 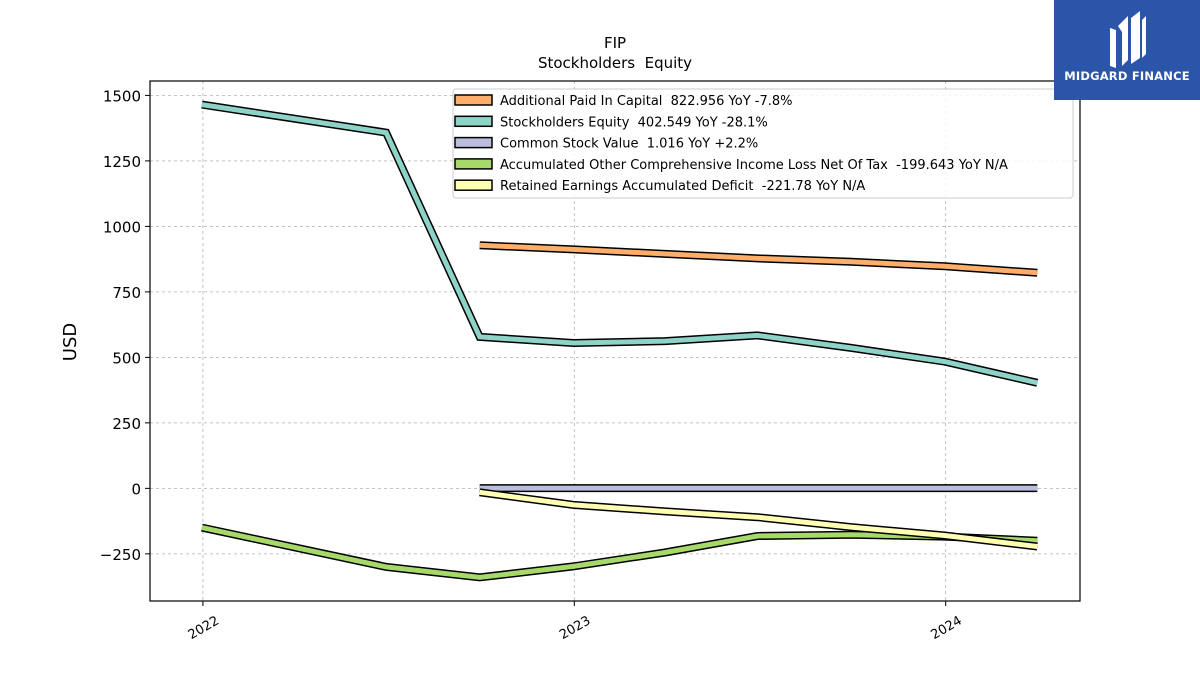 I want to click on y-tick-label: 1250, so click(x=122, y=162).